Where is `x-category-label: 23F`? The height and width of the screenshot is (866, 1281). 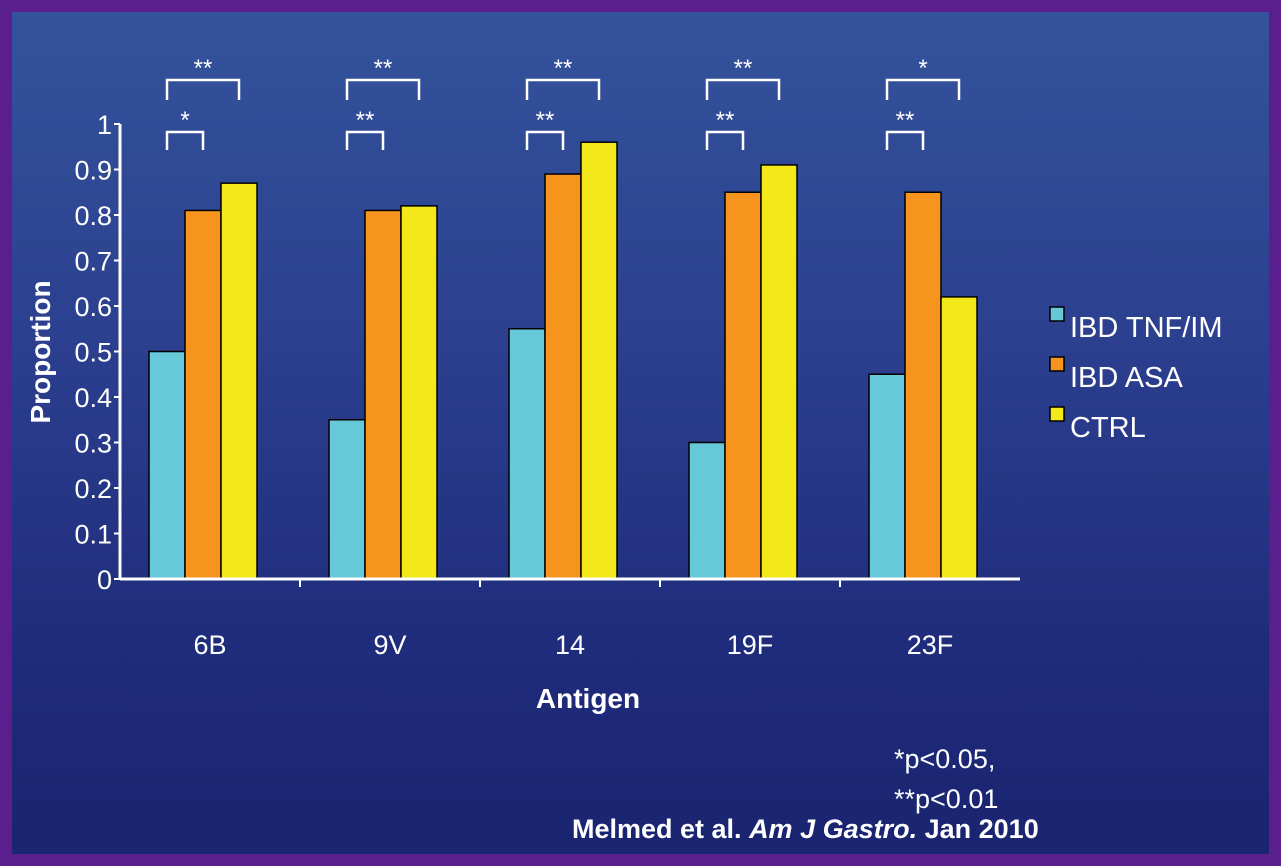 x-category-label: 23F is located at coordinates (930, 645).